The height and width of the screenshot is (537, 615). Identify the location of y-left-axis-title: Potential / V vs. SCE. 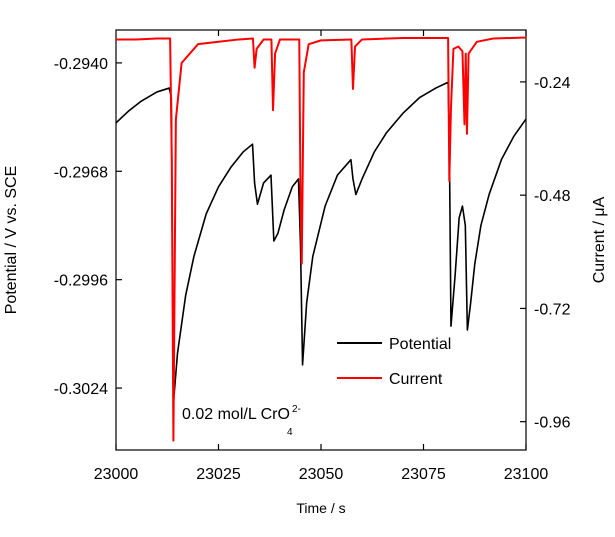
(11, 240).